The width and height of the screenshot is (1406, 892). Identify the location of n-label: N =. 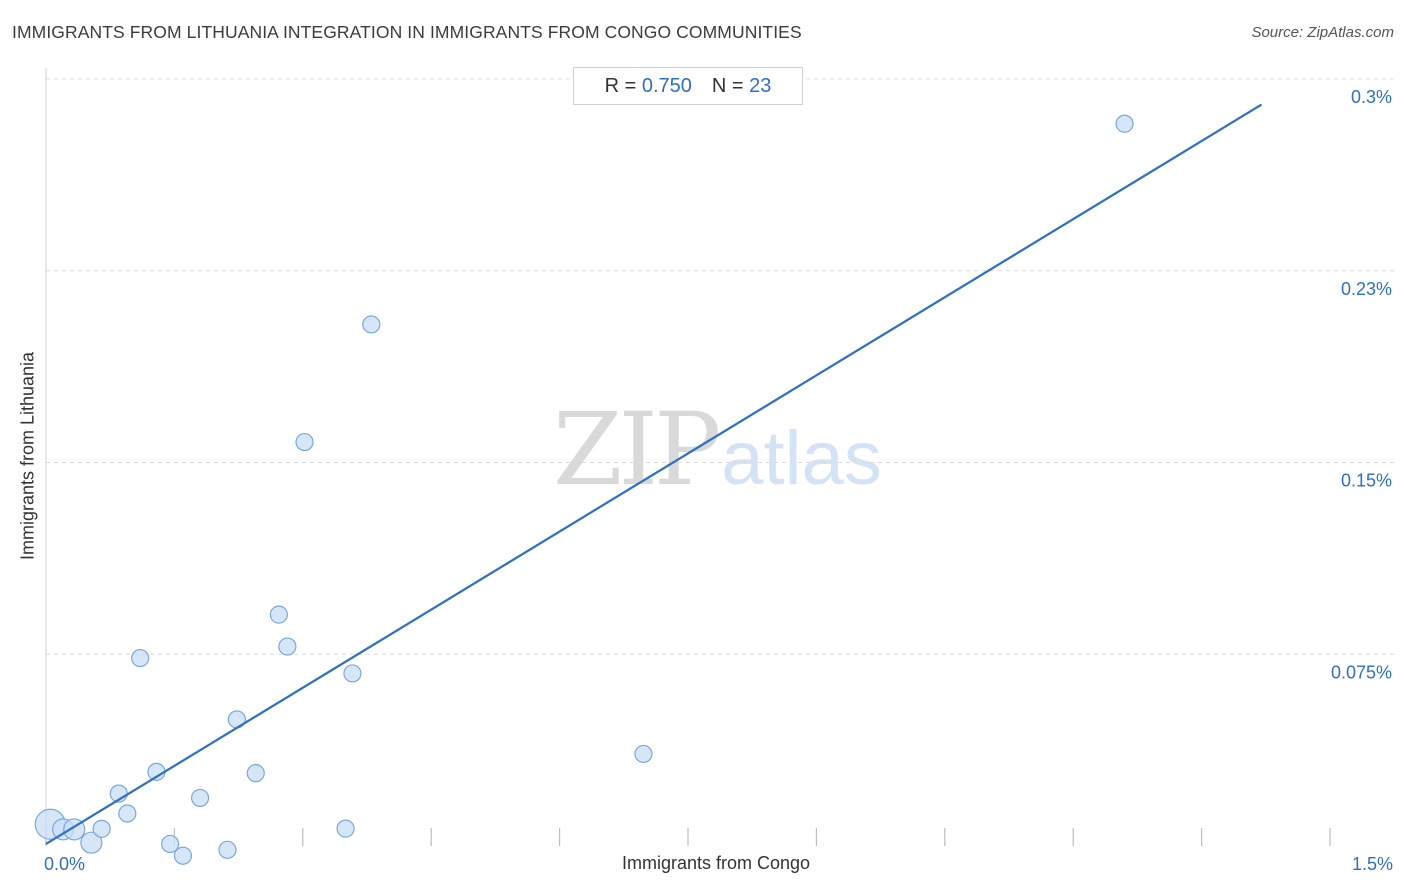
(727, 85).